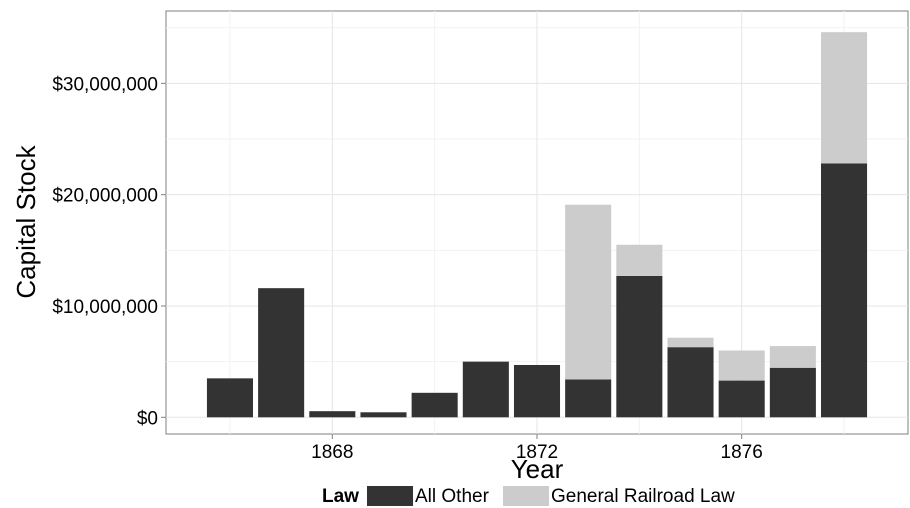 This screenshot has width=910, height=508. I want to click on x-axis: 1868 1872 1876, so click(537, 448).